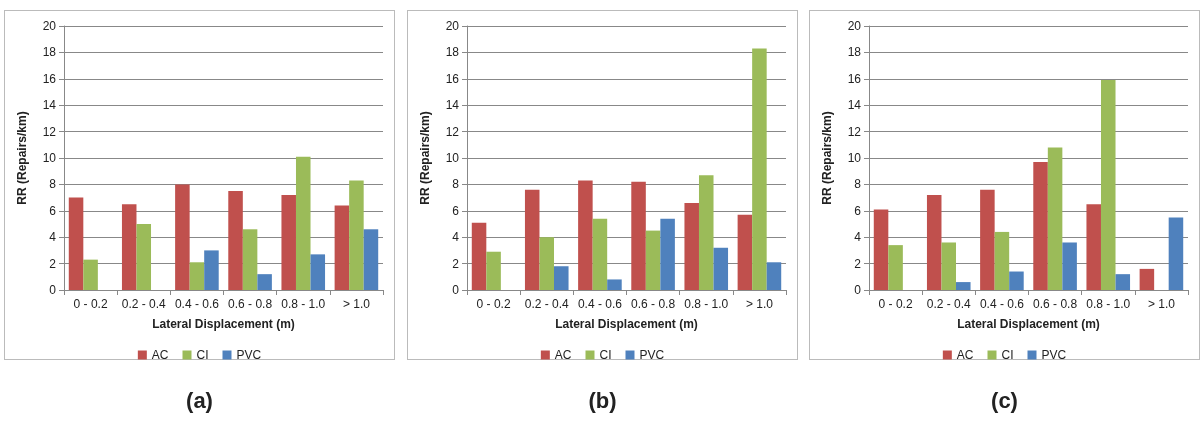 The image size is (1203, 422). Describe the element at coordinates (199, 400) in the screenshot. I see `text: (a)` at that location.